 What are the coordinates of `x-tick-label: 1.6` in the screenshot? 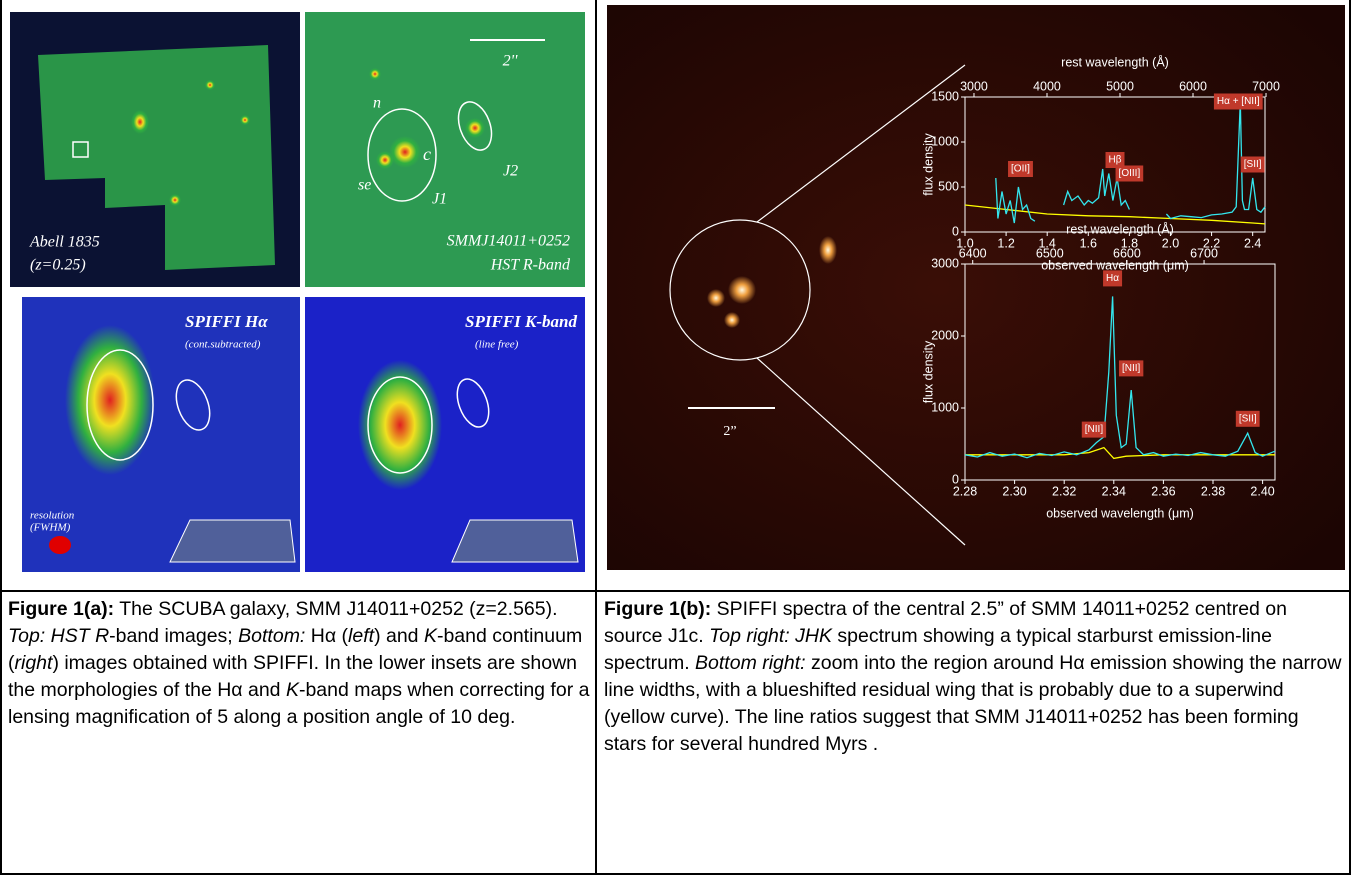 It's located at (1088, 243).